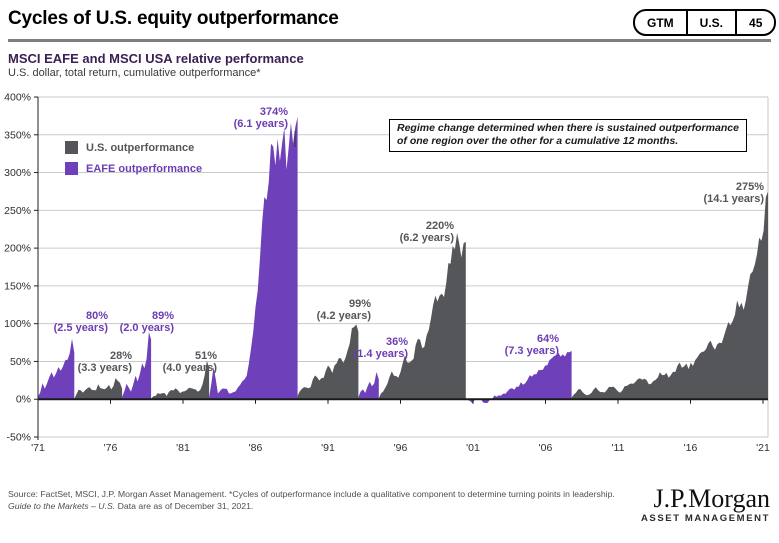 This screenshot has height=543, width=779. What do you see at coordinates (389, 40) in the screenshot?
I see `title-divider` at bounding box center [389, 40].